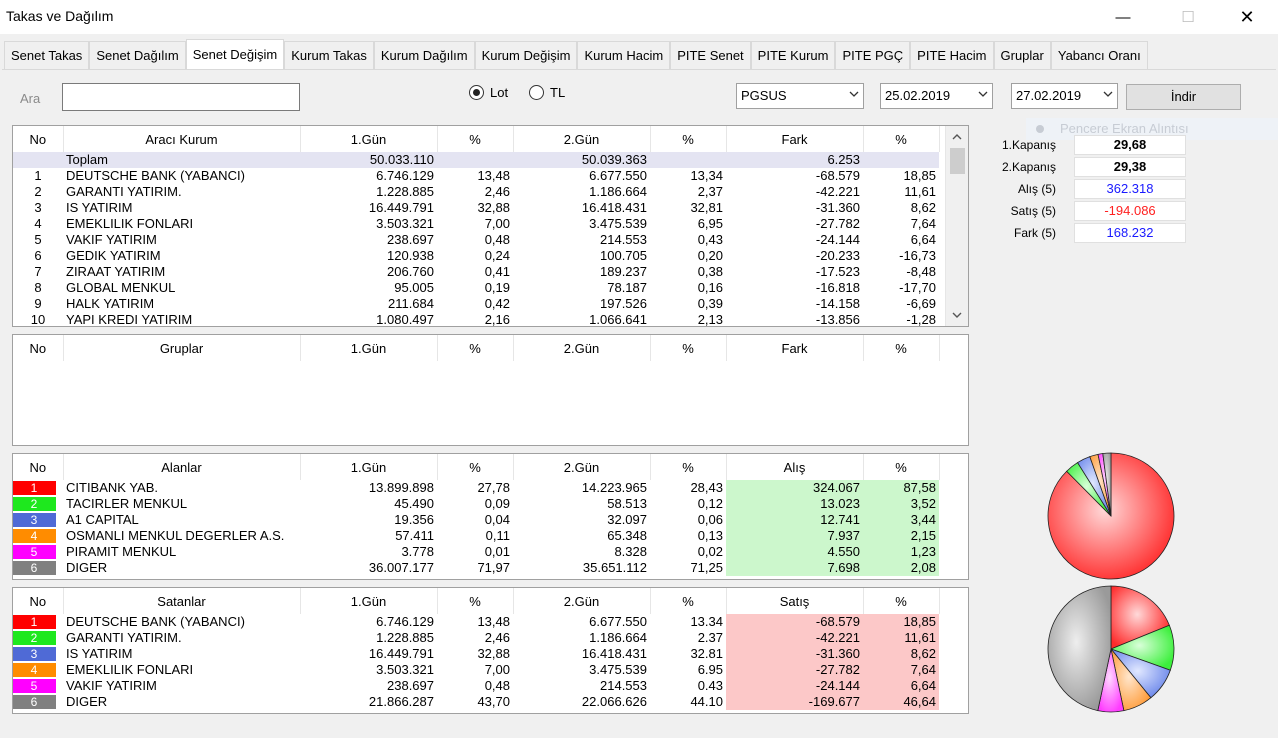  Describe the element at coordinates (414, 287) in the screenshot. I see `table-cell: 95.005` at that location.